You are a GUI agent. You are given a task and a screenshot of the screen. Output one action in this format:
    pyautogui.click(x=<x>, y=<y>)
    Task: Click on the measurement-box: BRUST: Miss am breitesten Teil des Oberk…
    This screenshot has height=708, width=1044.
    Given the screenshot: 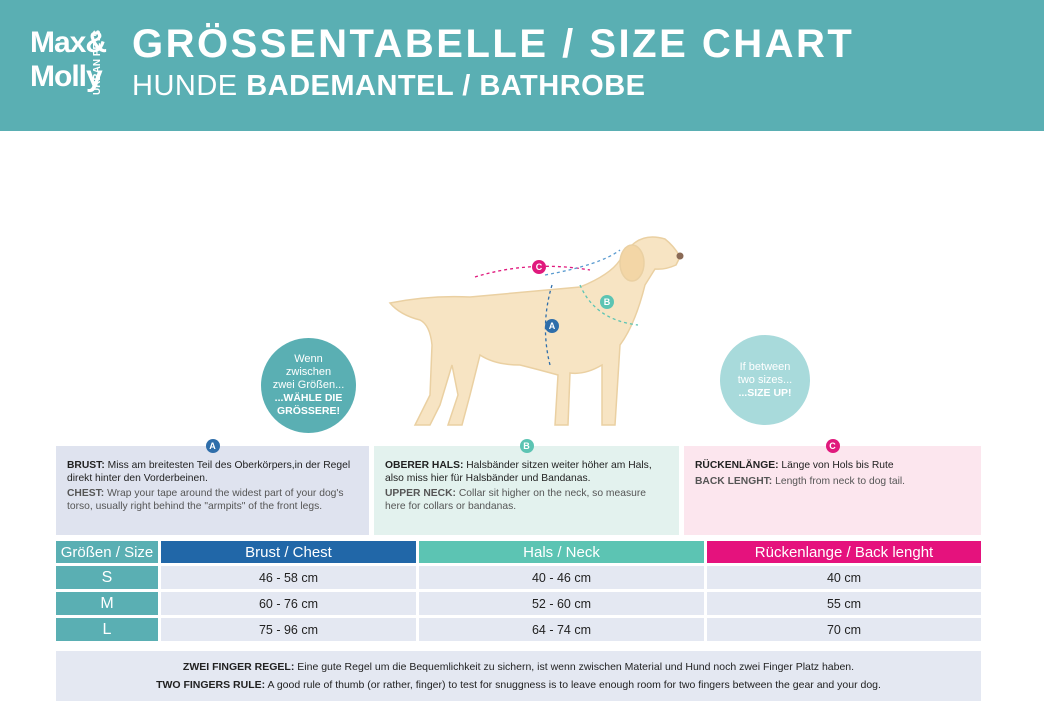 What is the action you would take?
    pyautogui.click(x=212, y=490)
    